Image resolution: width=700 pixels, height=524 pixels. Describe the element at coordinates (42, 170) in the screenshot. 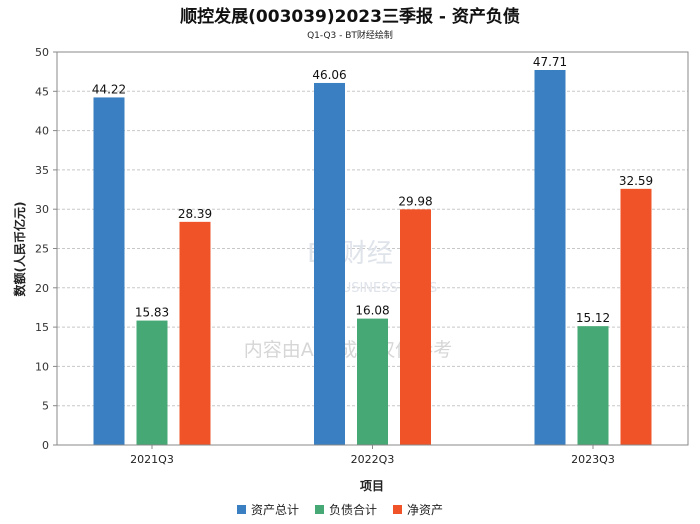

I see `y-tick-label: 35` at that location.